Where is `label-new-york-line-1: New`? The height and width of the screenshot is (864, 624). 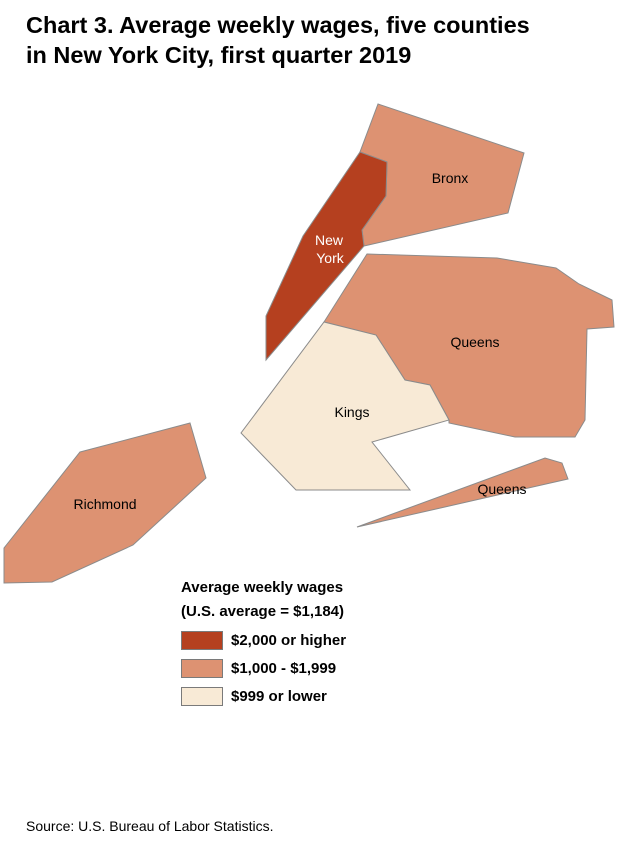 label-new-york-line-1: New is located at coordinates (329, 240).